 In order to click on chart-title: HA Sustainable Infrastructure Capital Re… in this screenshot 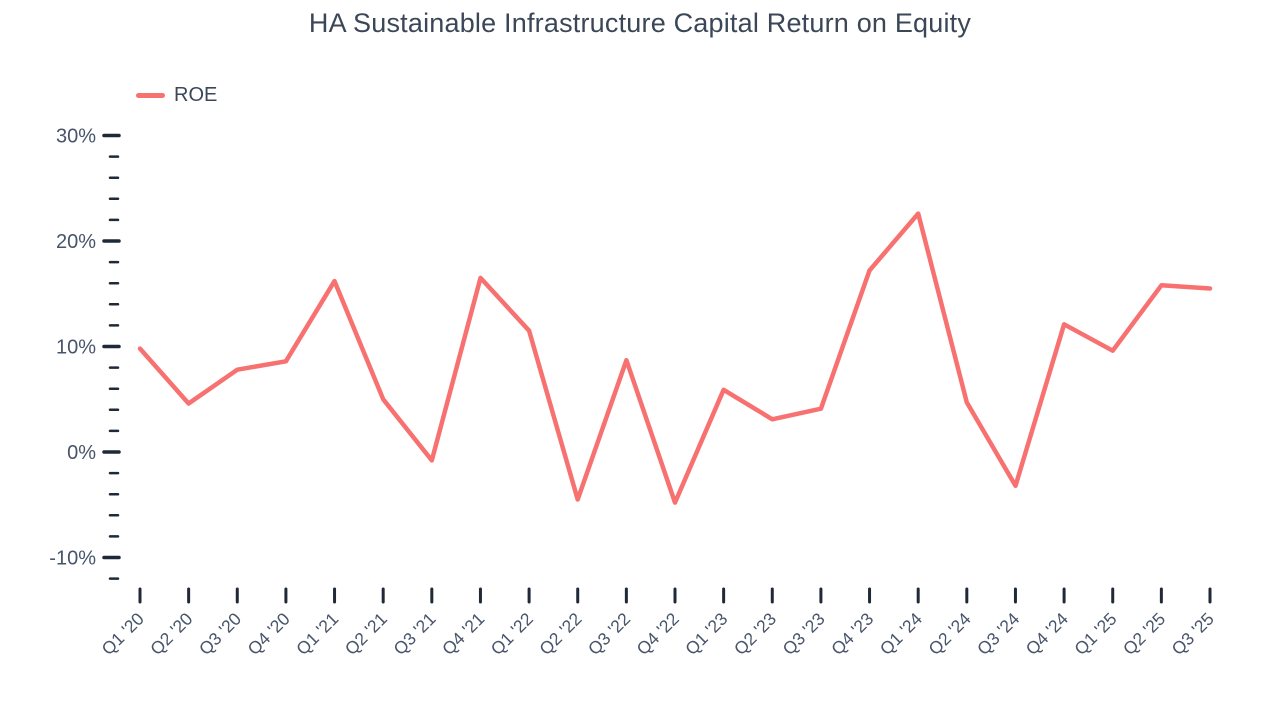, I will do `click(640, 23)`.